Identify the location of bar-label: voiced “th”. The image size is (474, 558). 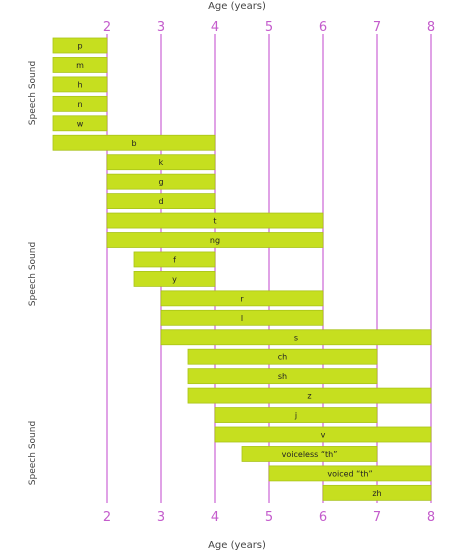
(349, 473).